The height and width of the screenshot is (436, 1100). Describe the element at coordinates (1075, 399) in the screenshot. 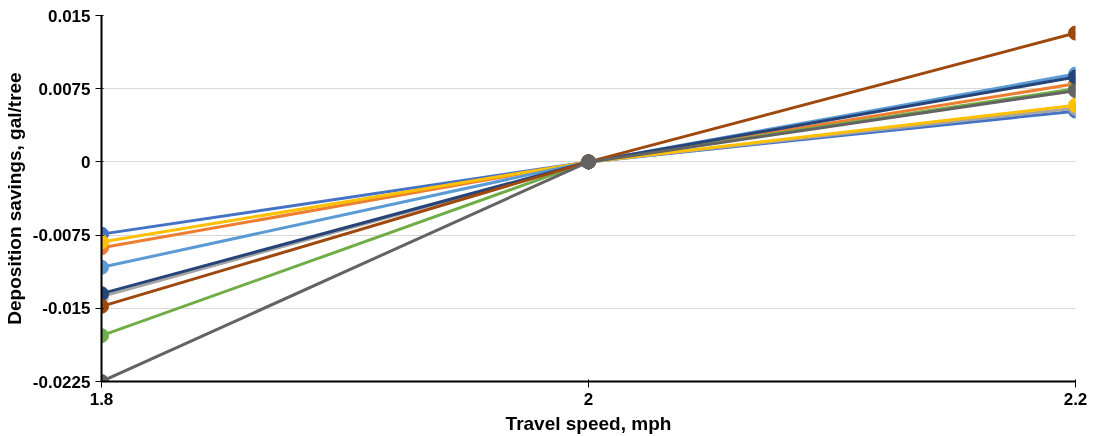

I see `x-tick-label: 2.2` at that location.